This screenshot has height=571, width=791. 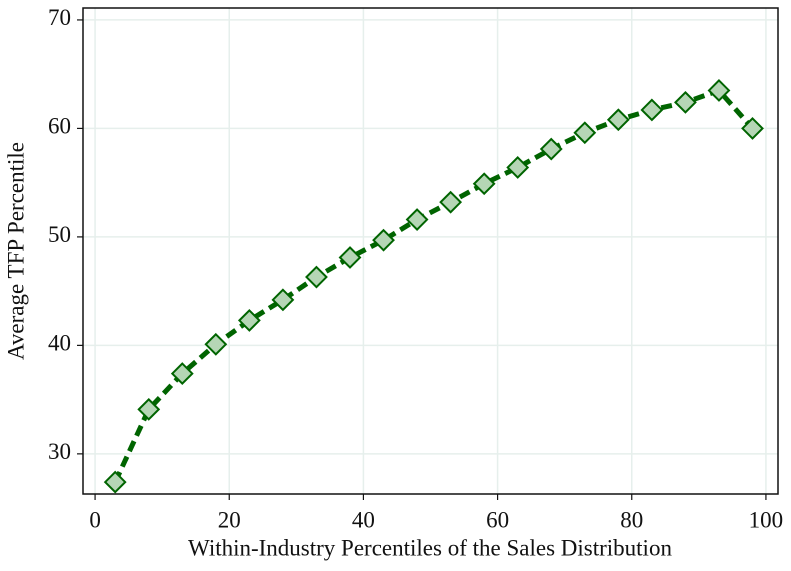 What do you see at coordinates (229, 519) in the screenshot?
I see `x-tick-label: 20` at bounding box center [229, 519].